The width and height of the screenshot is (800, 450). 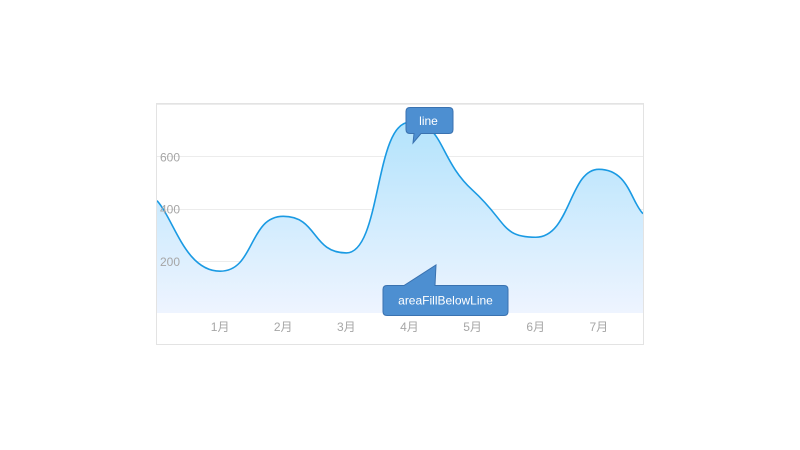 What do you see at coordinates (598, 327) in the screenshot?
I see `x-tick-label: 7月` at bounding box center [598, 327].